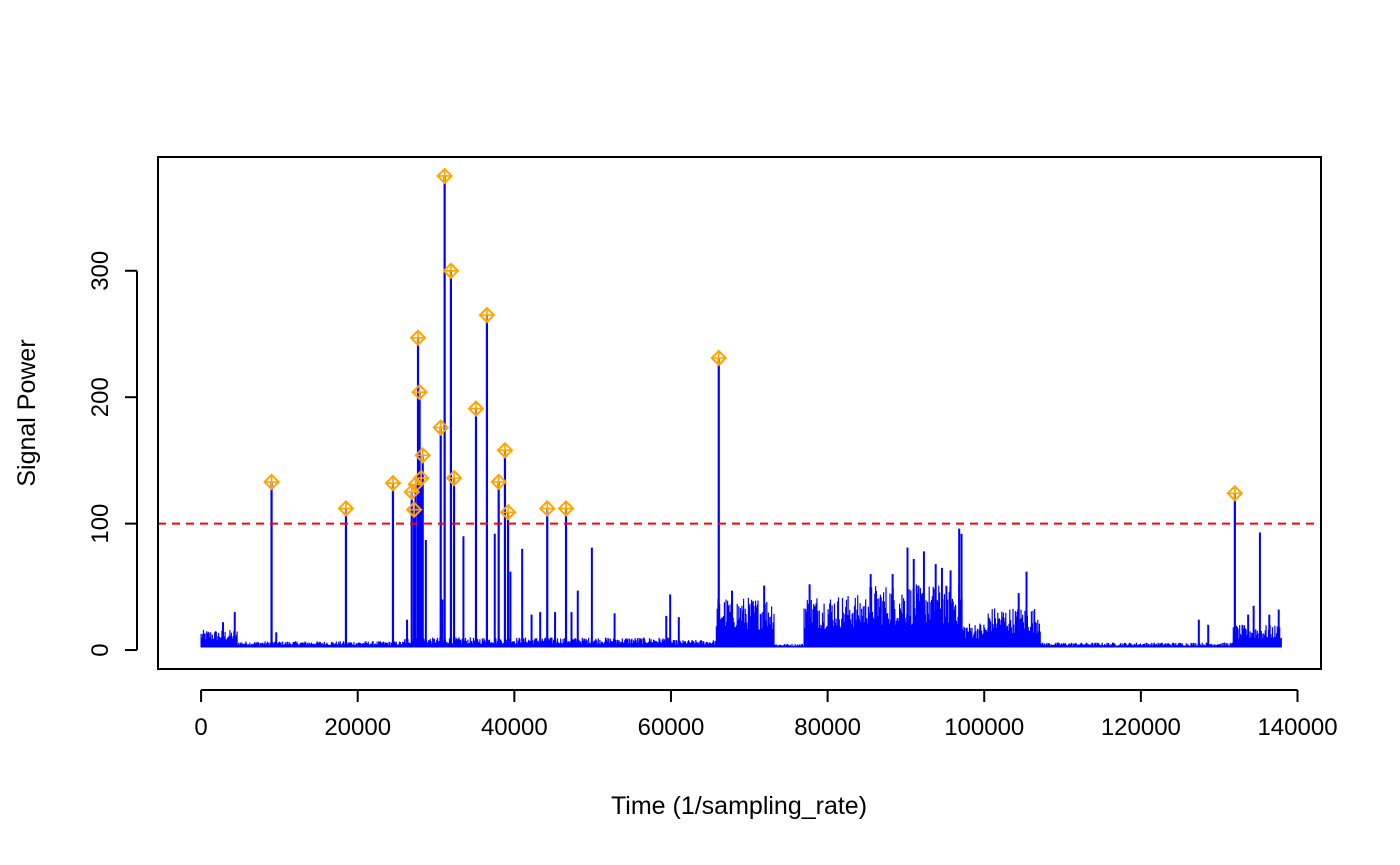  Describe the element at coordinates (827, 727) in the screenshot. I see `x-tick-label: 80000` at that location.